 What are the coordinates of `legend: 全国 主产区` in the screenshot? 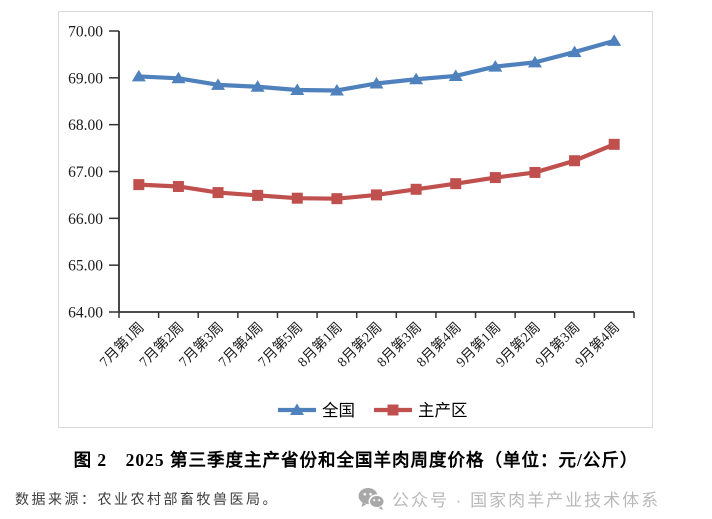 It's located at (373, 410).